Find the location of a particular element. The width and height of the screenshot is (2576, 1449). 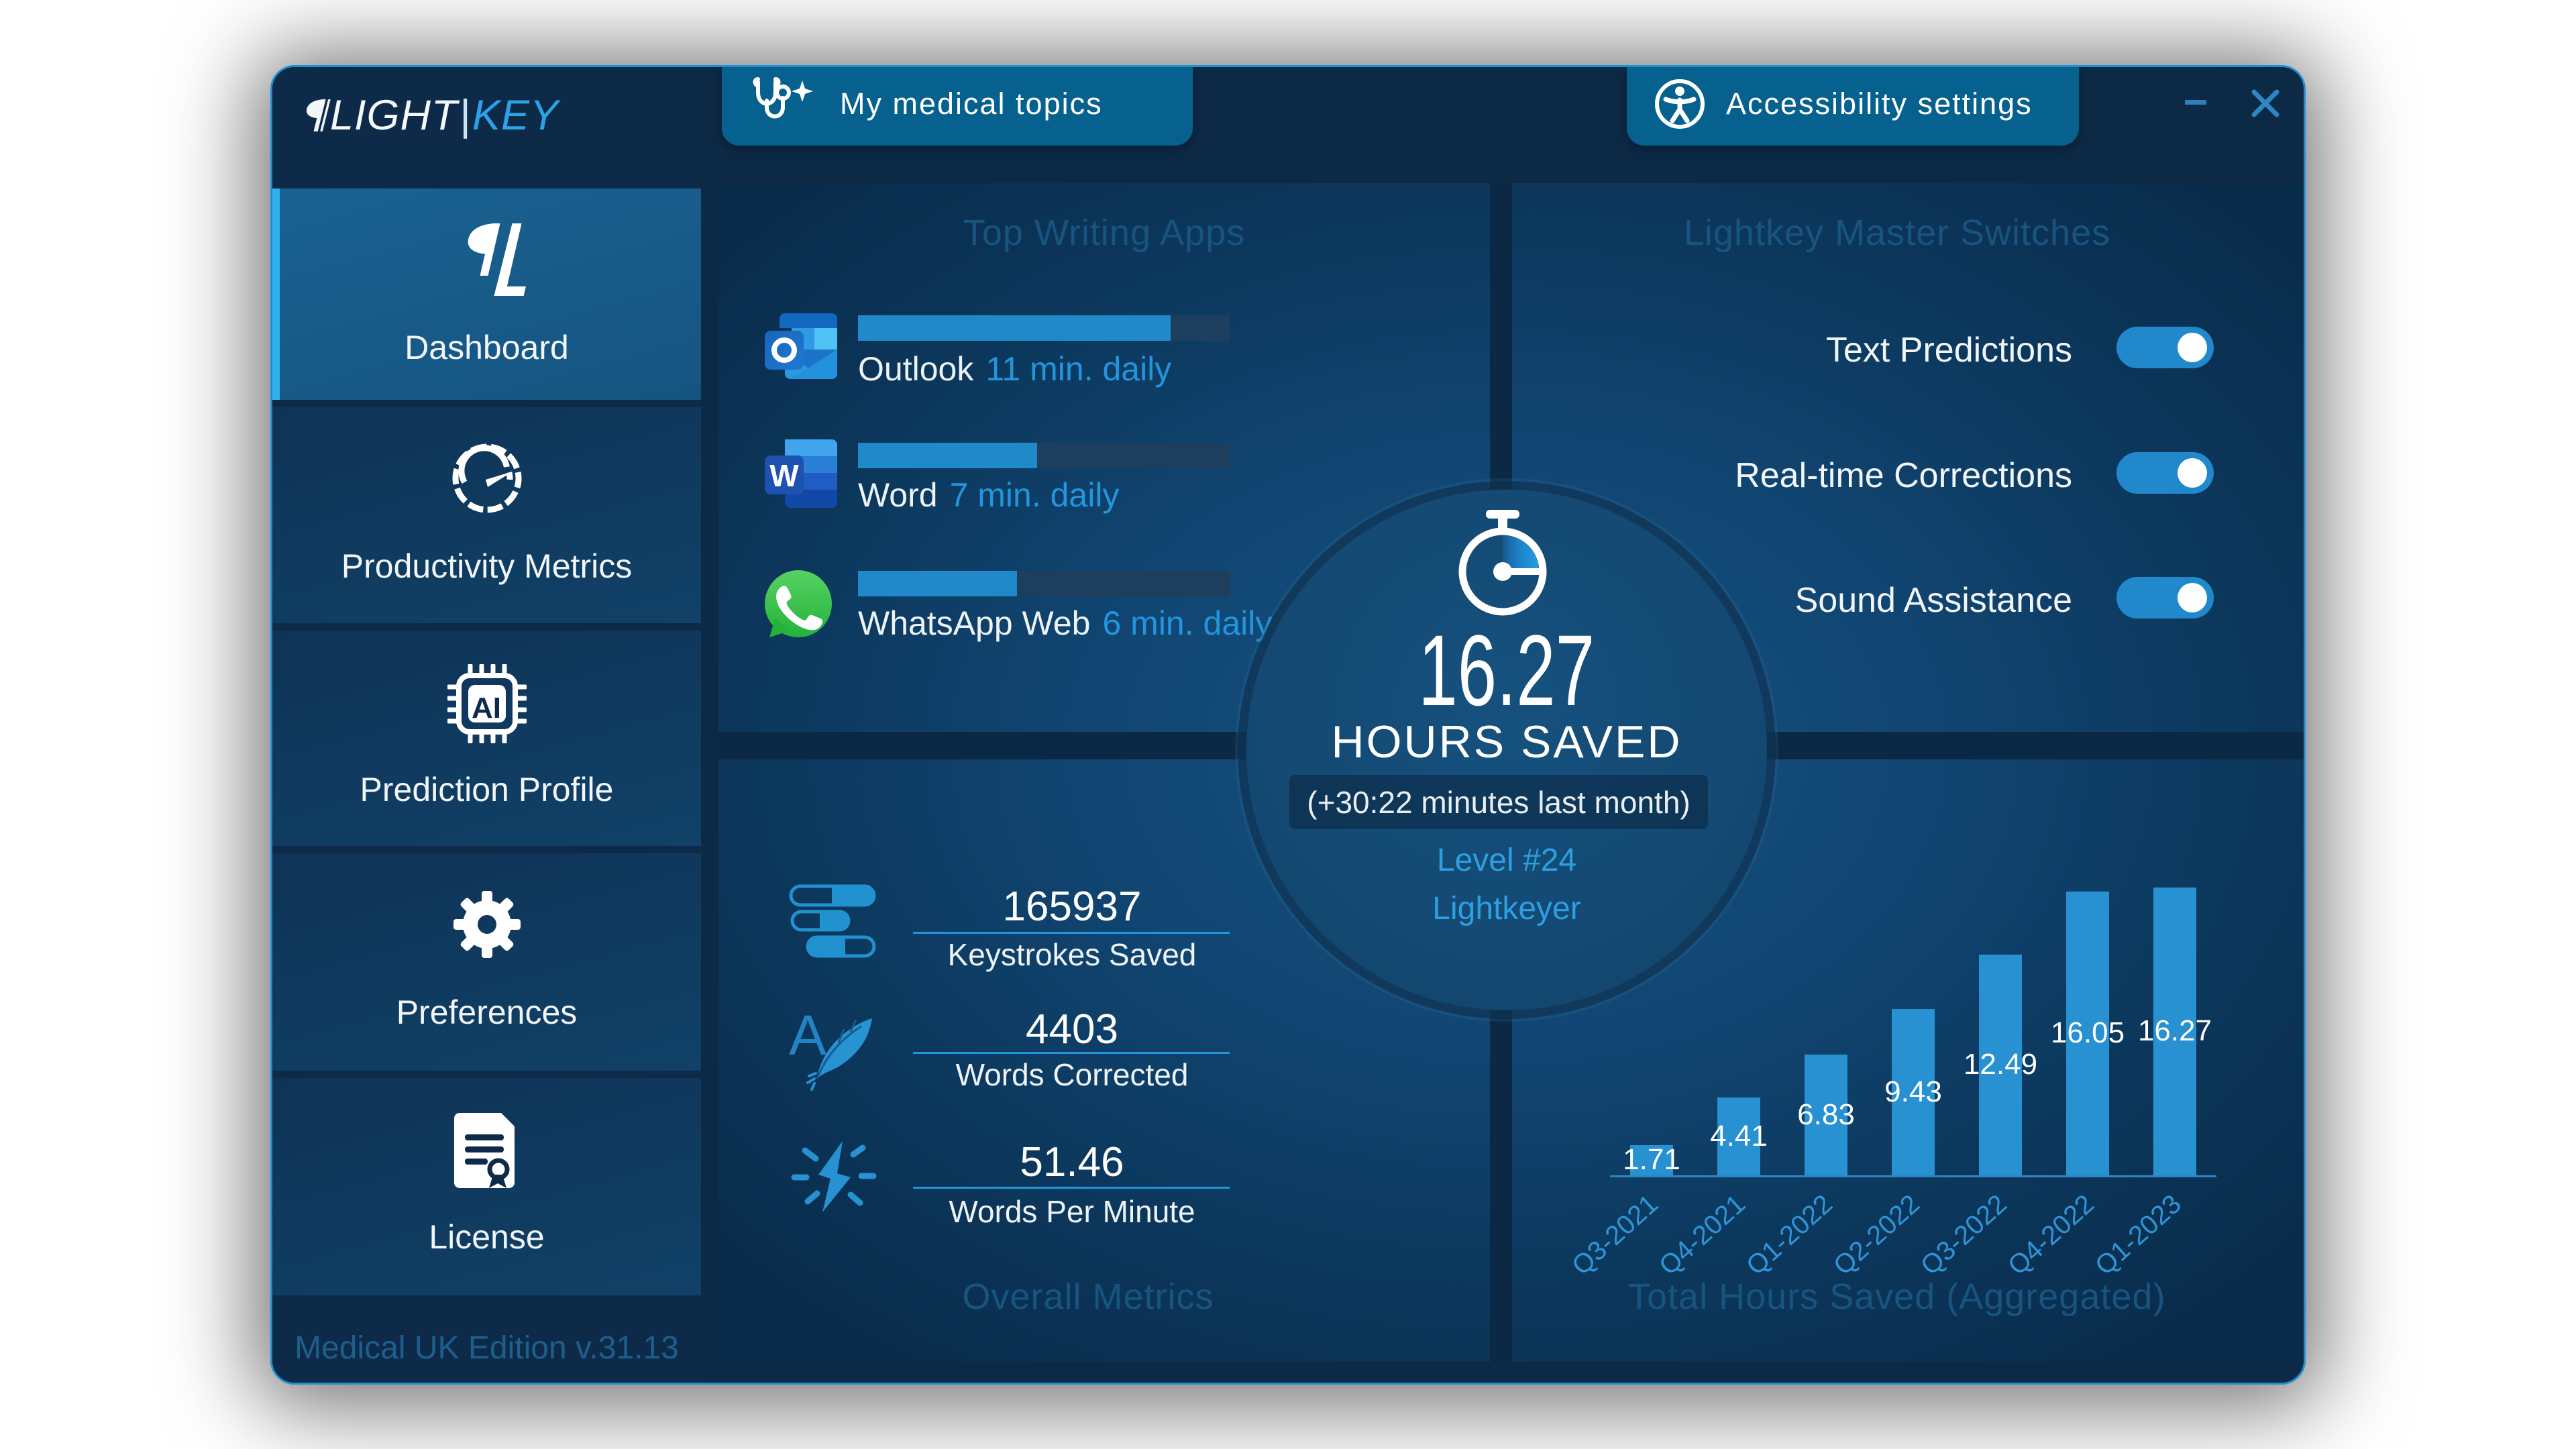

svg-text: W is located at coordinates (784, 475).